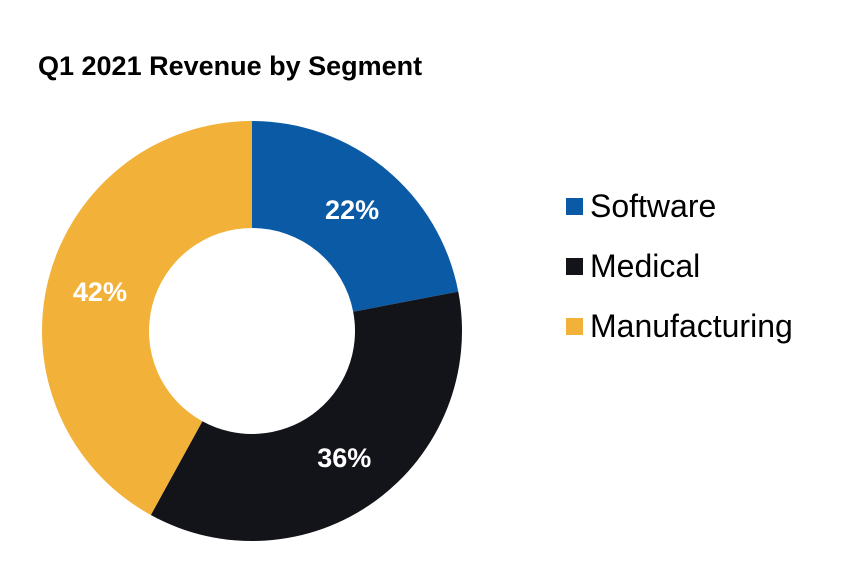  I want to click on legend-item-medical: Medical, so click(679, 266).